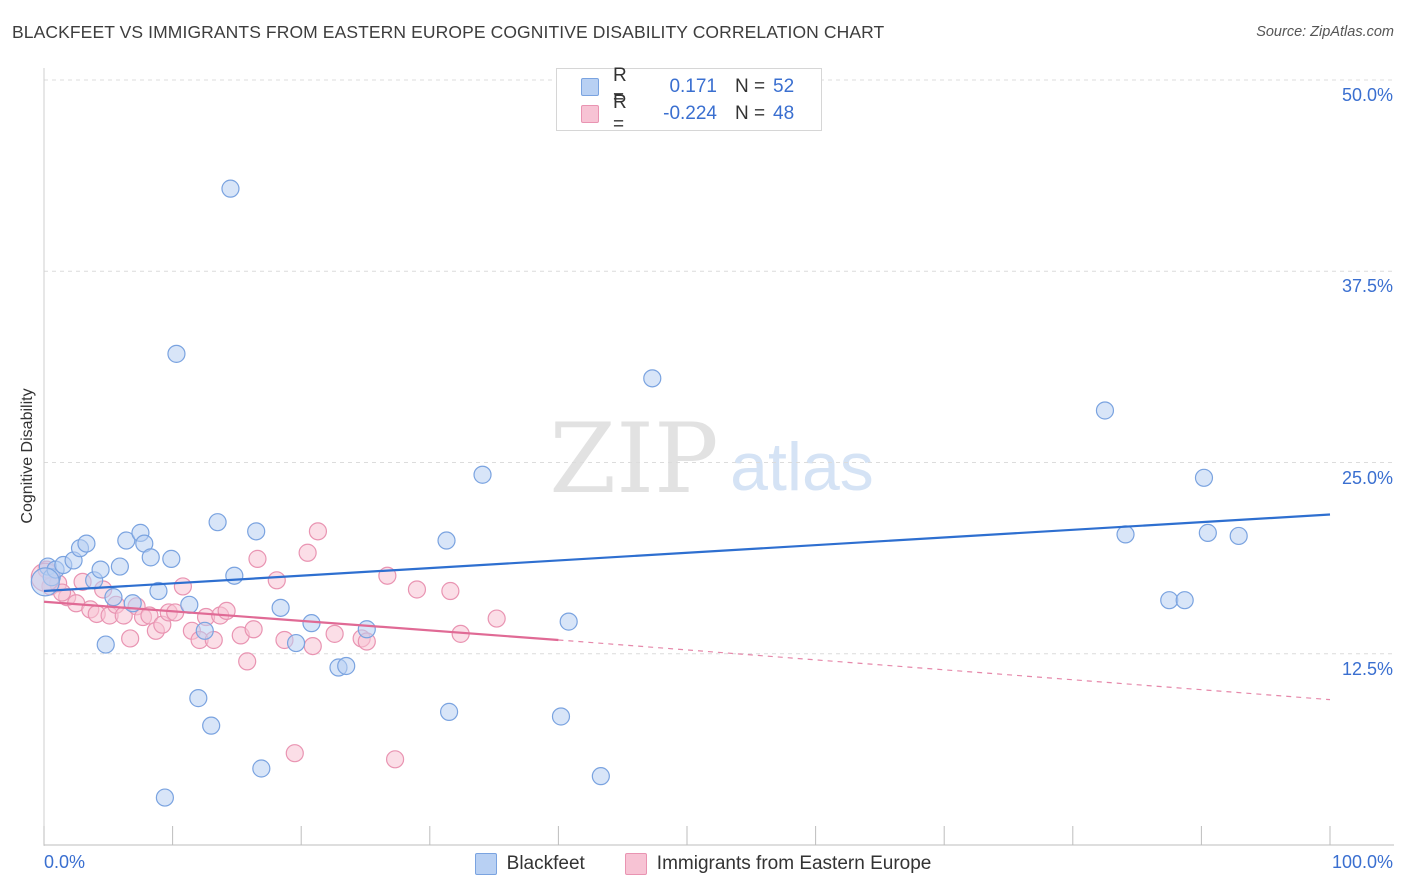 This screenshot has width=1406, height=892. I want to click on legend-item-blackfeet: Blackfeet, so click(529, 864).